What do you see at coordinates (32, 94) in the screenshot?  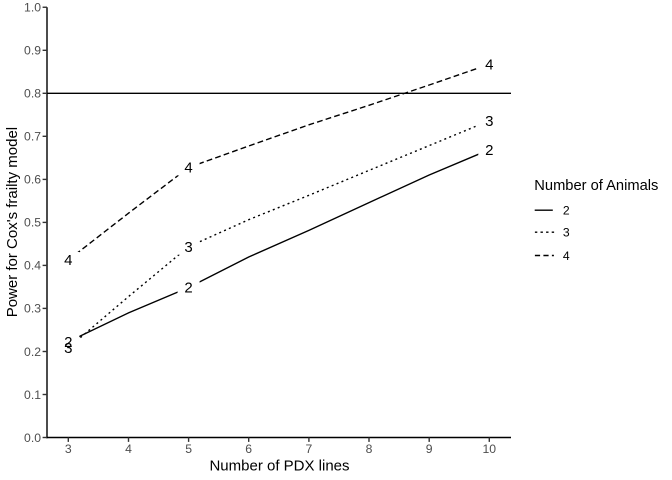 I see `svg-text: 0.8` at bounding box center [32, 94].